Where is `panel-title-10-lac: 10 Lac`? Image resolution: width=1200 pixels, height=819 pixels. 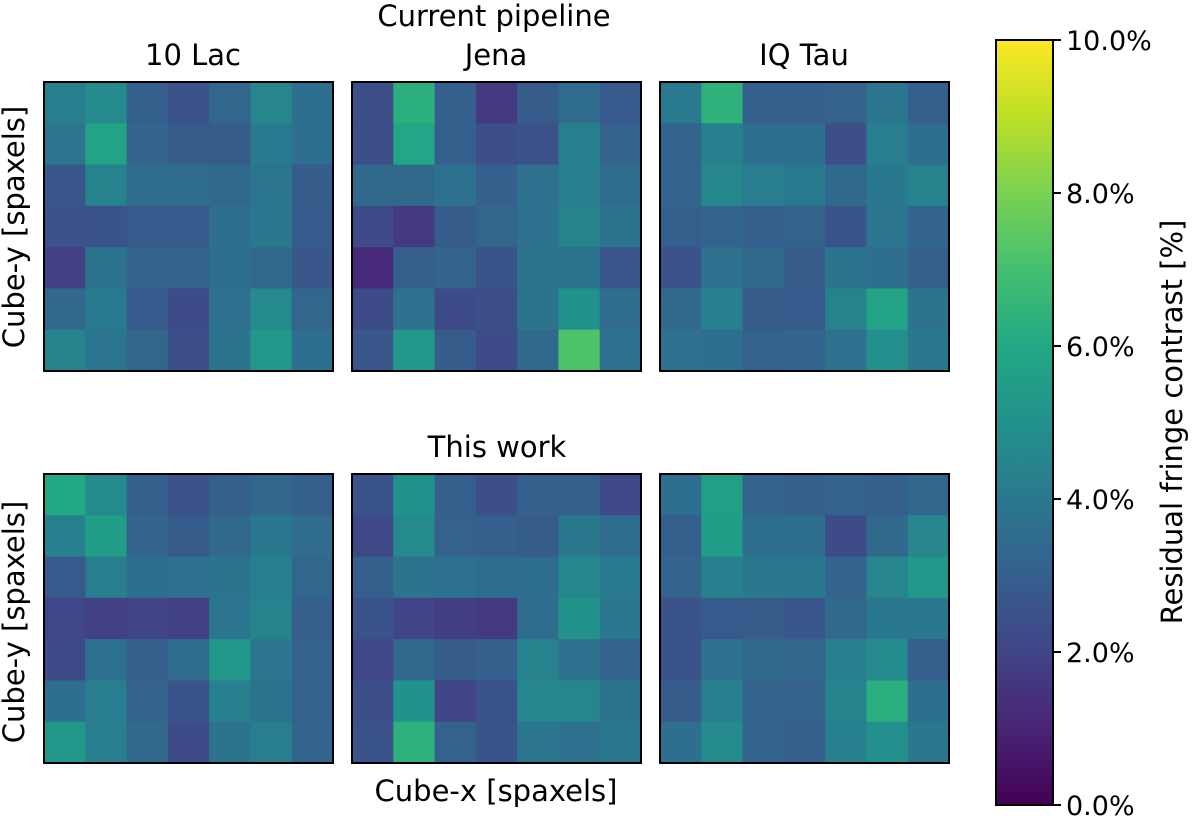 panel-title-10-lac: 10 Lac is located at coordinates (193, 55).